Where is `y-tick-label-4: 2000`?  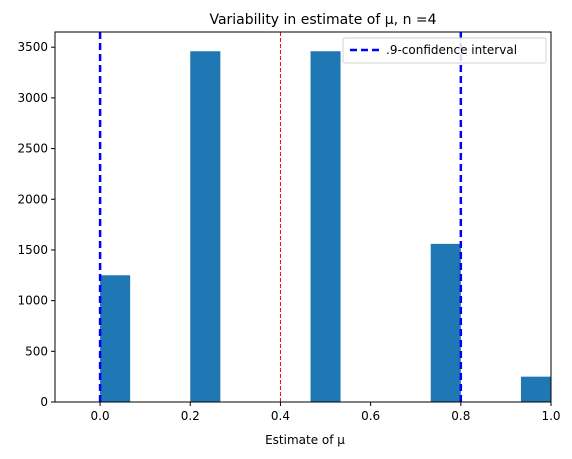 y-tick-label-4: 2000 is located at coordinates (32, 199).